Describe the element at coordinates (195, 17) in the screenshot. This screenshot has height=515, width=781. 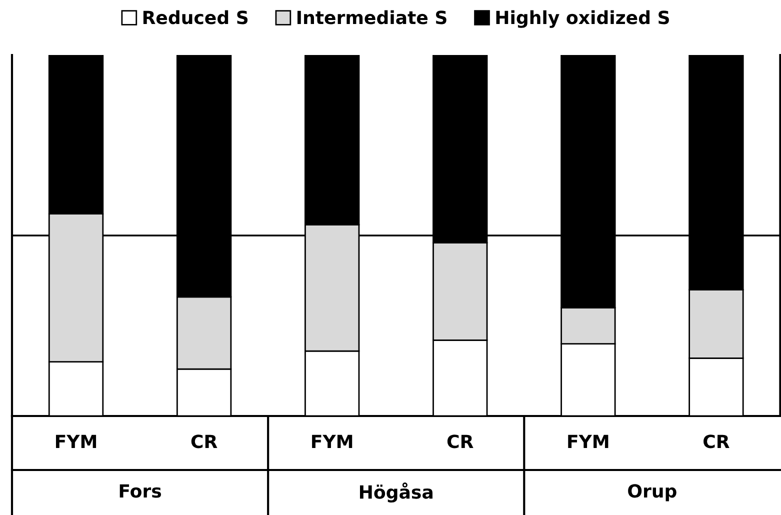
I see `legend-label: Reduced S` at that location.